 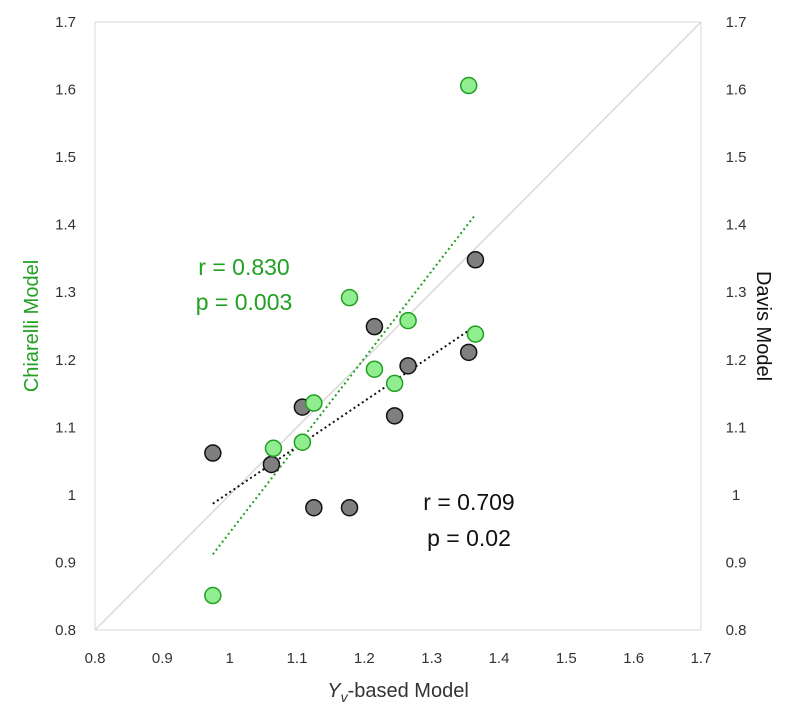 I want to click on left-y-tick-label: 1.7, so click(x=65, y=22).